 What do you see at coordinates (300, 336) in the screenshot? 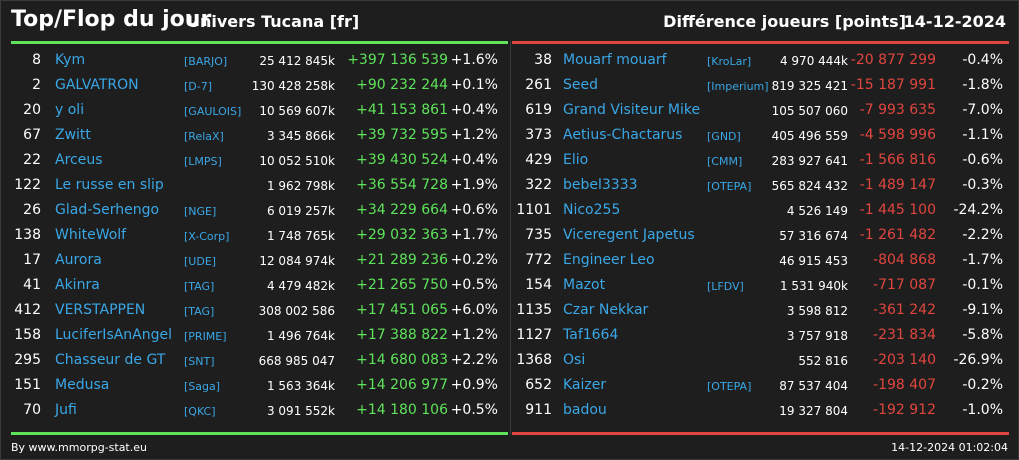
I see `player-points: 1 496 764k` at bounding box center [300, 336].